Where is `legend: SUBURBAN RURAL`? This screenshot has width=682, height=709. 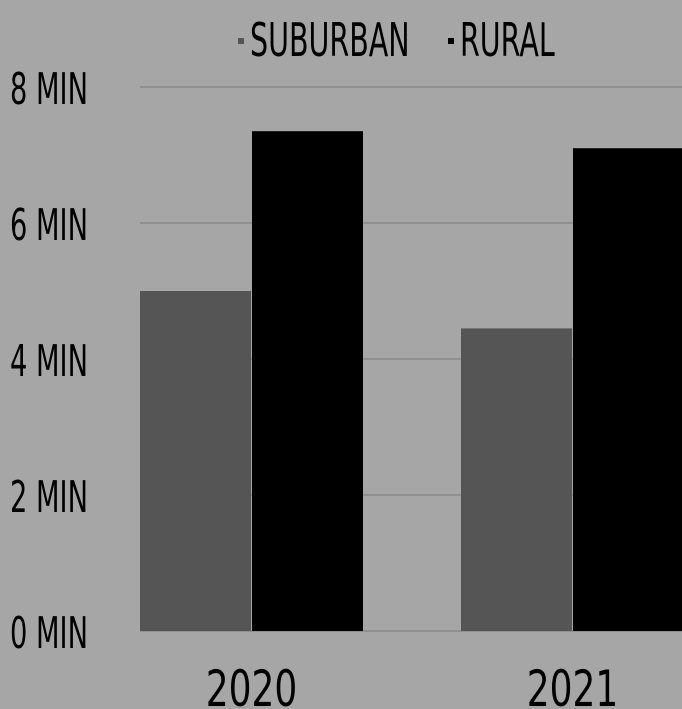
legend: SUBURBAN RURAL is located at coordinates (396, 41).